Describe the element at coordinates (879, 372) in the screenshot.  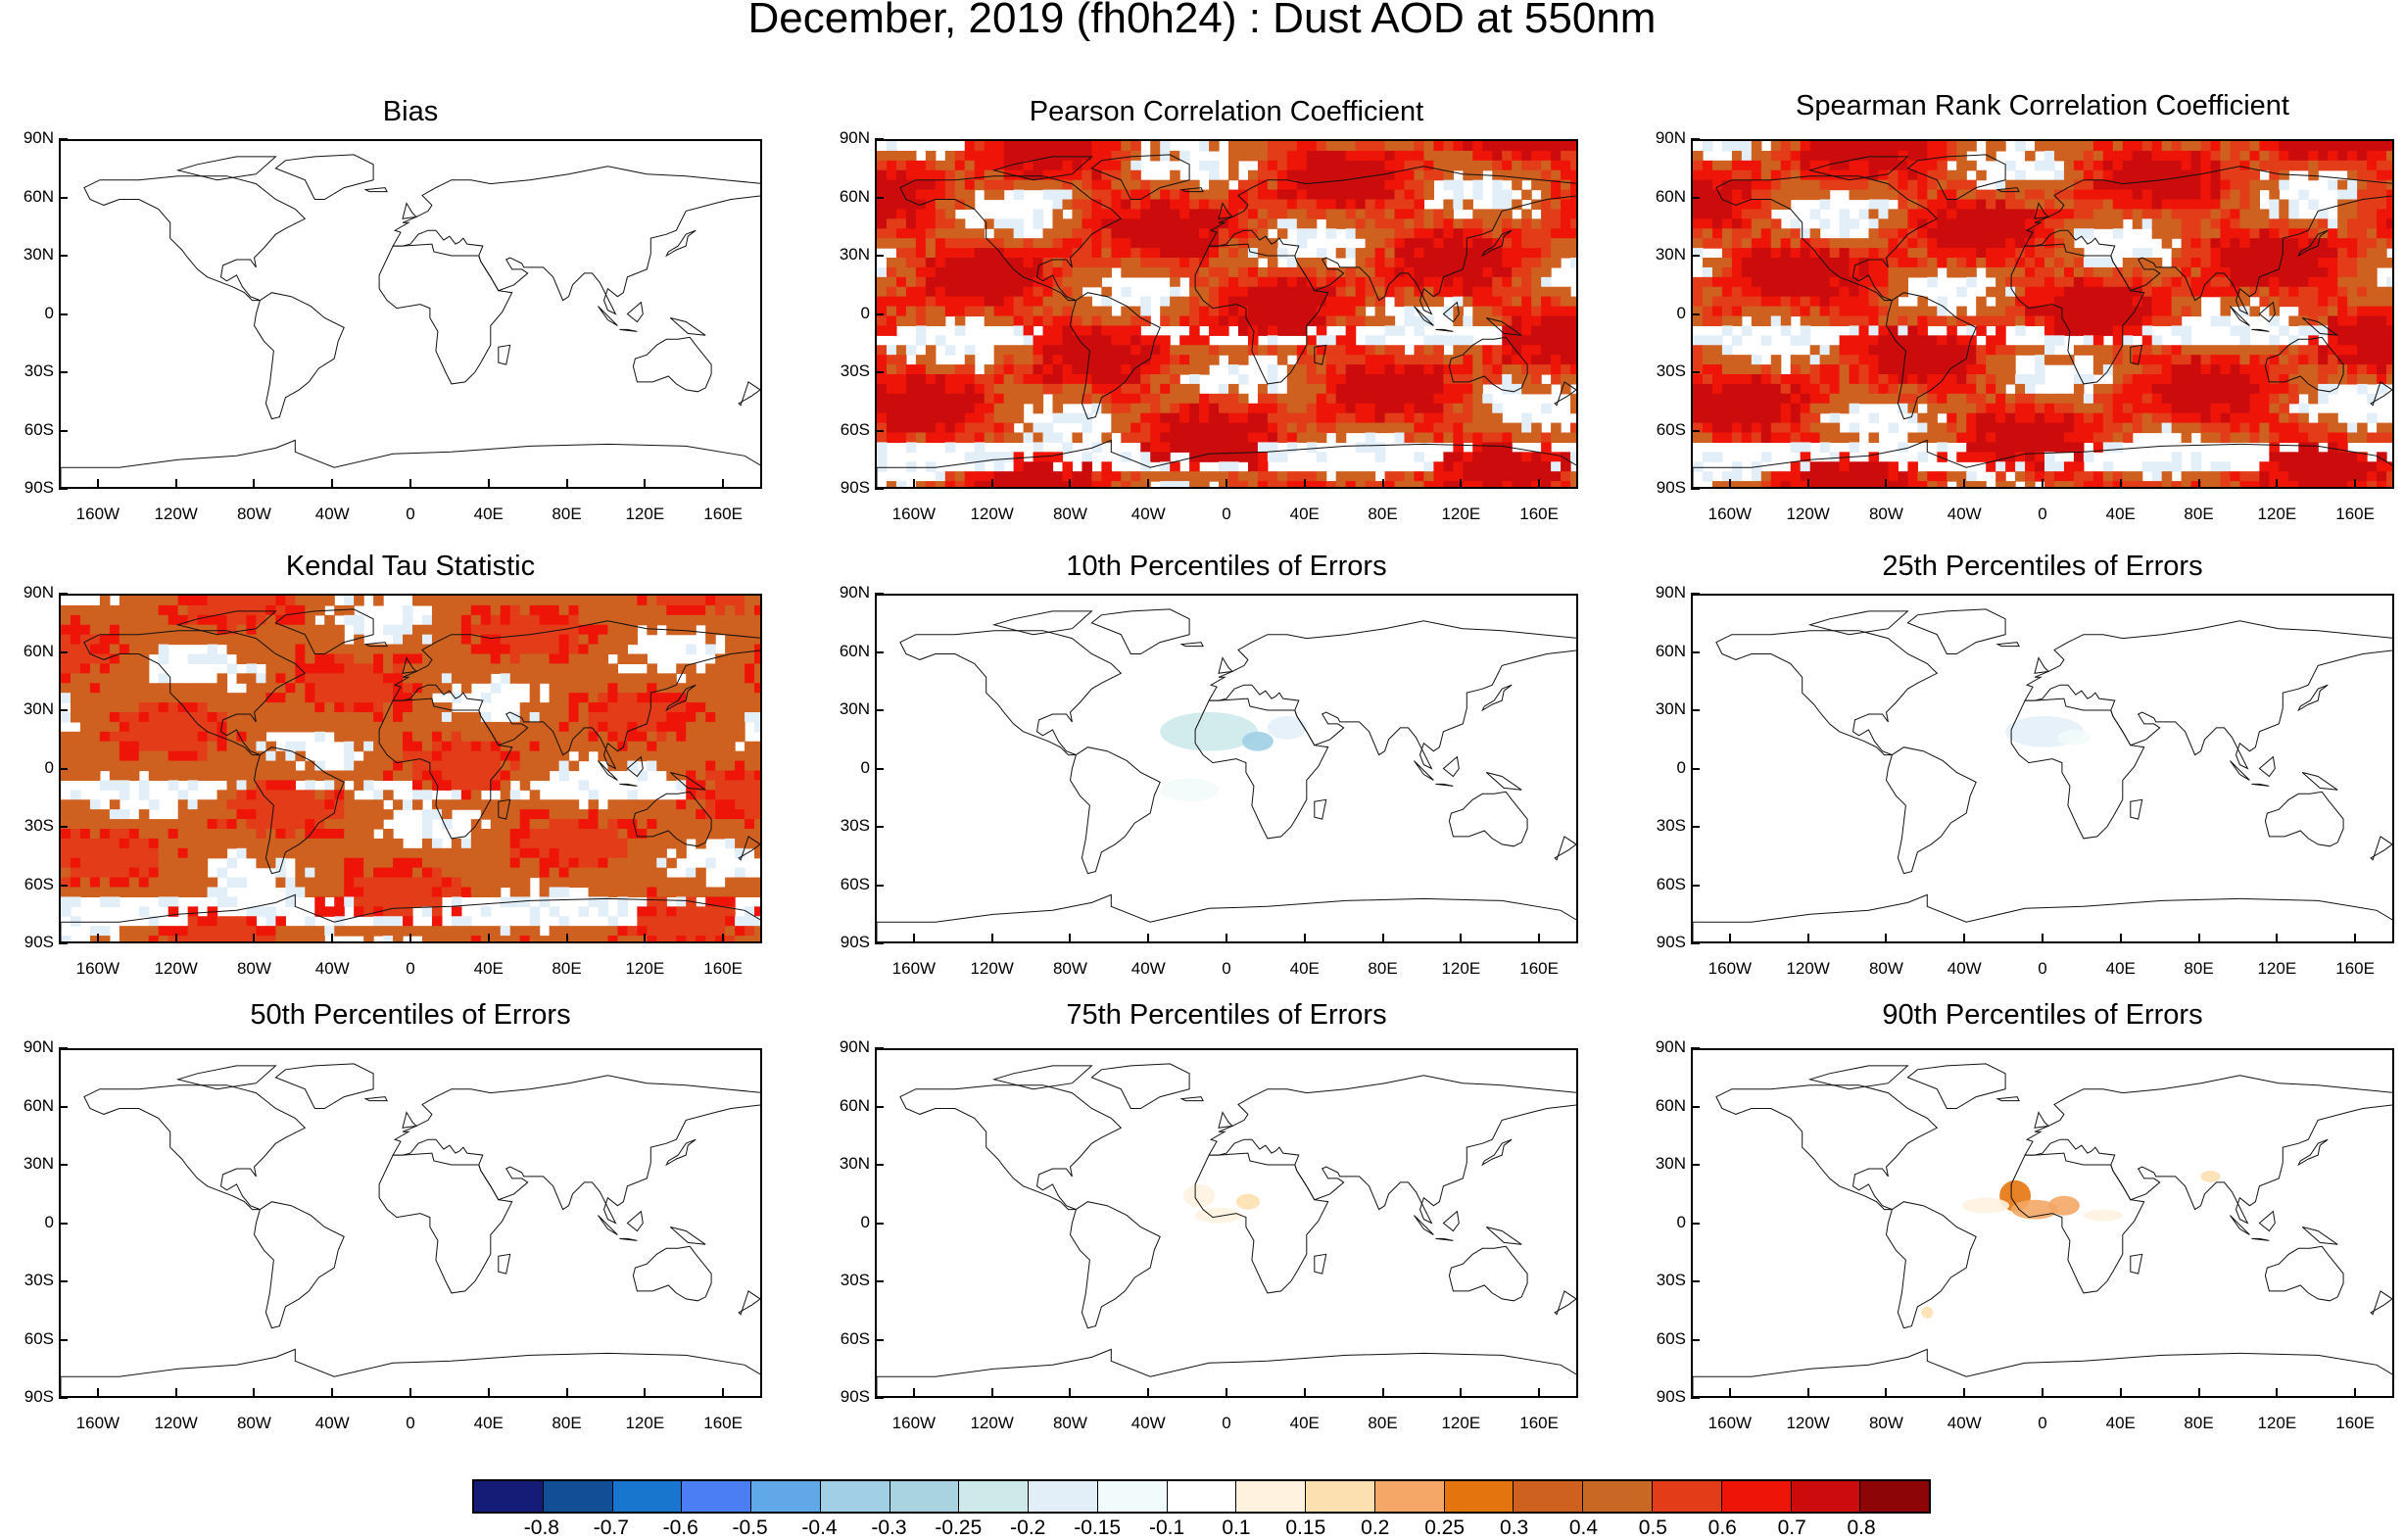
I see `lat-tick` at that location.